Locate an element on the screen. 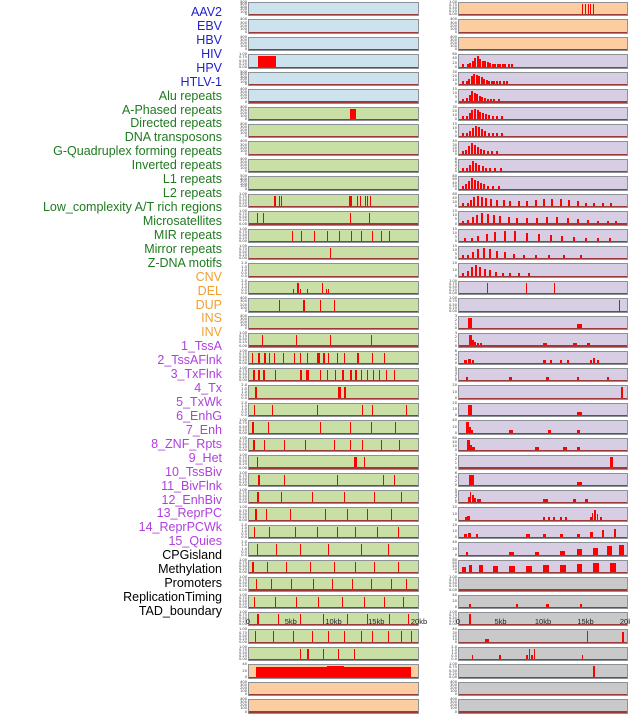  y-axis-tick-label: 200 is located at coordinates (453, 43).